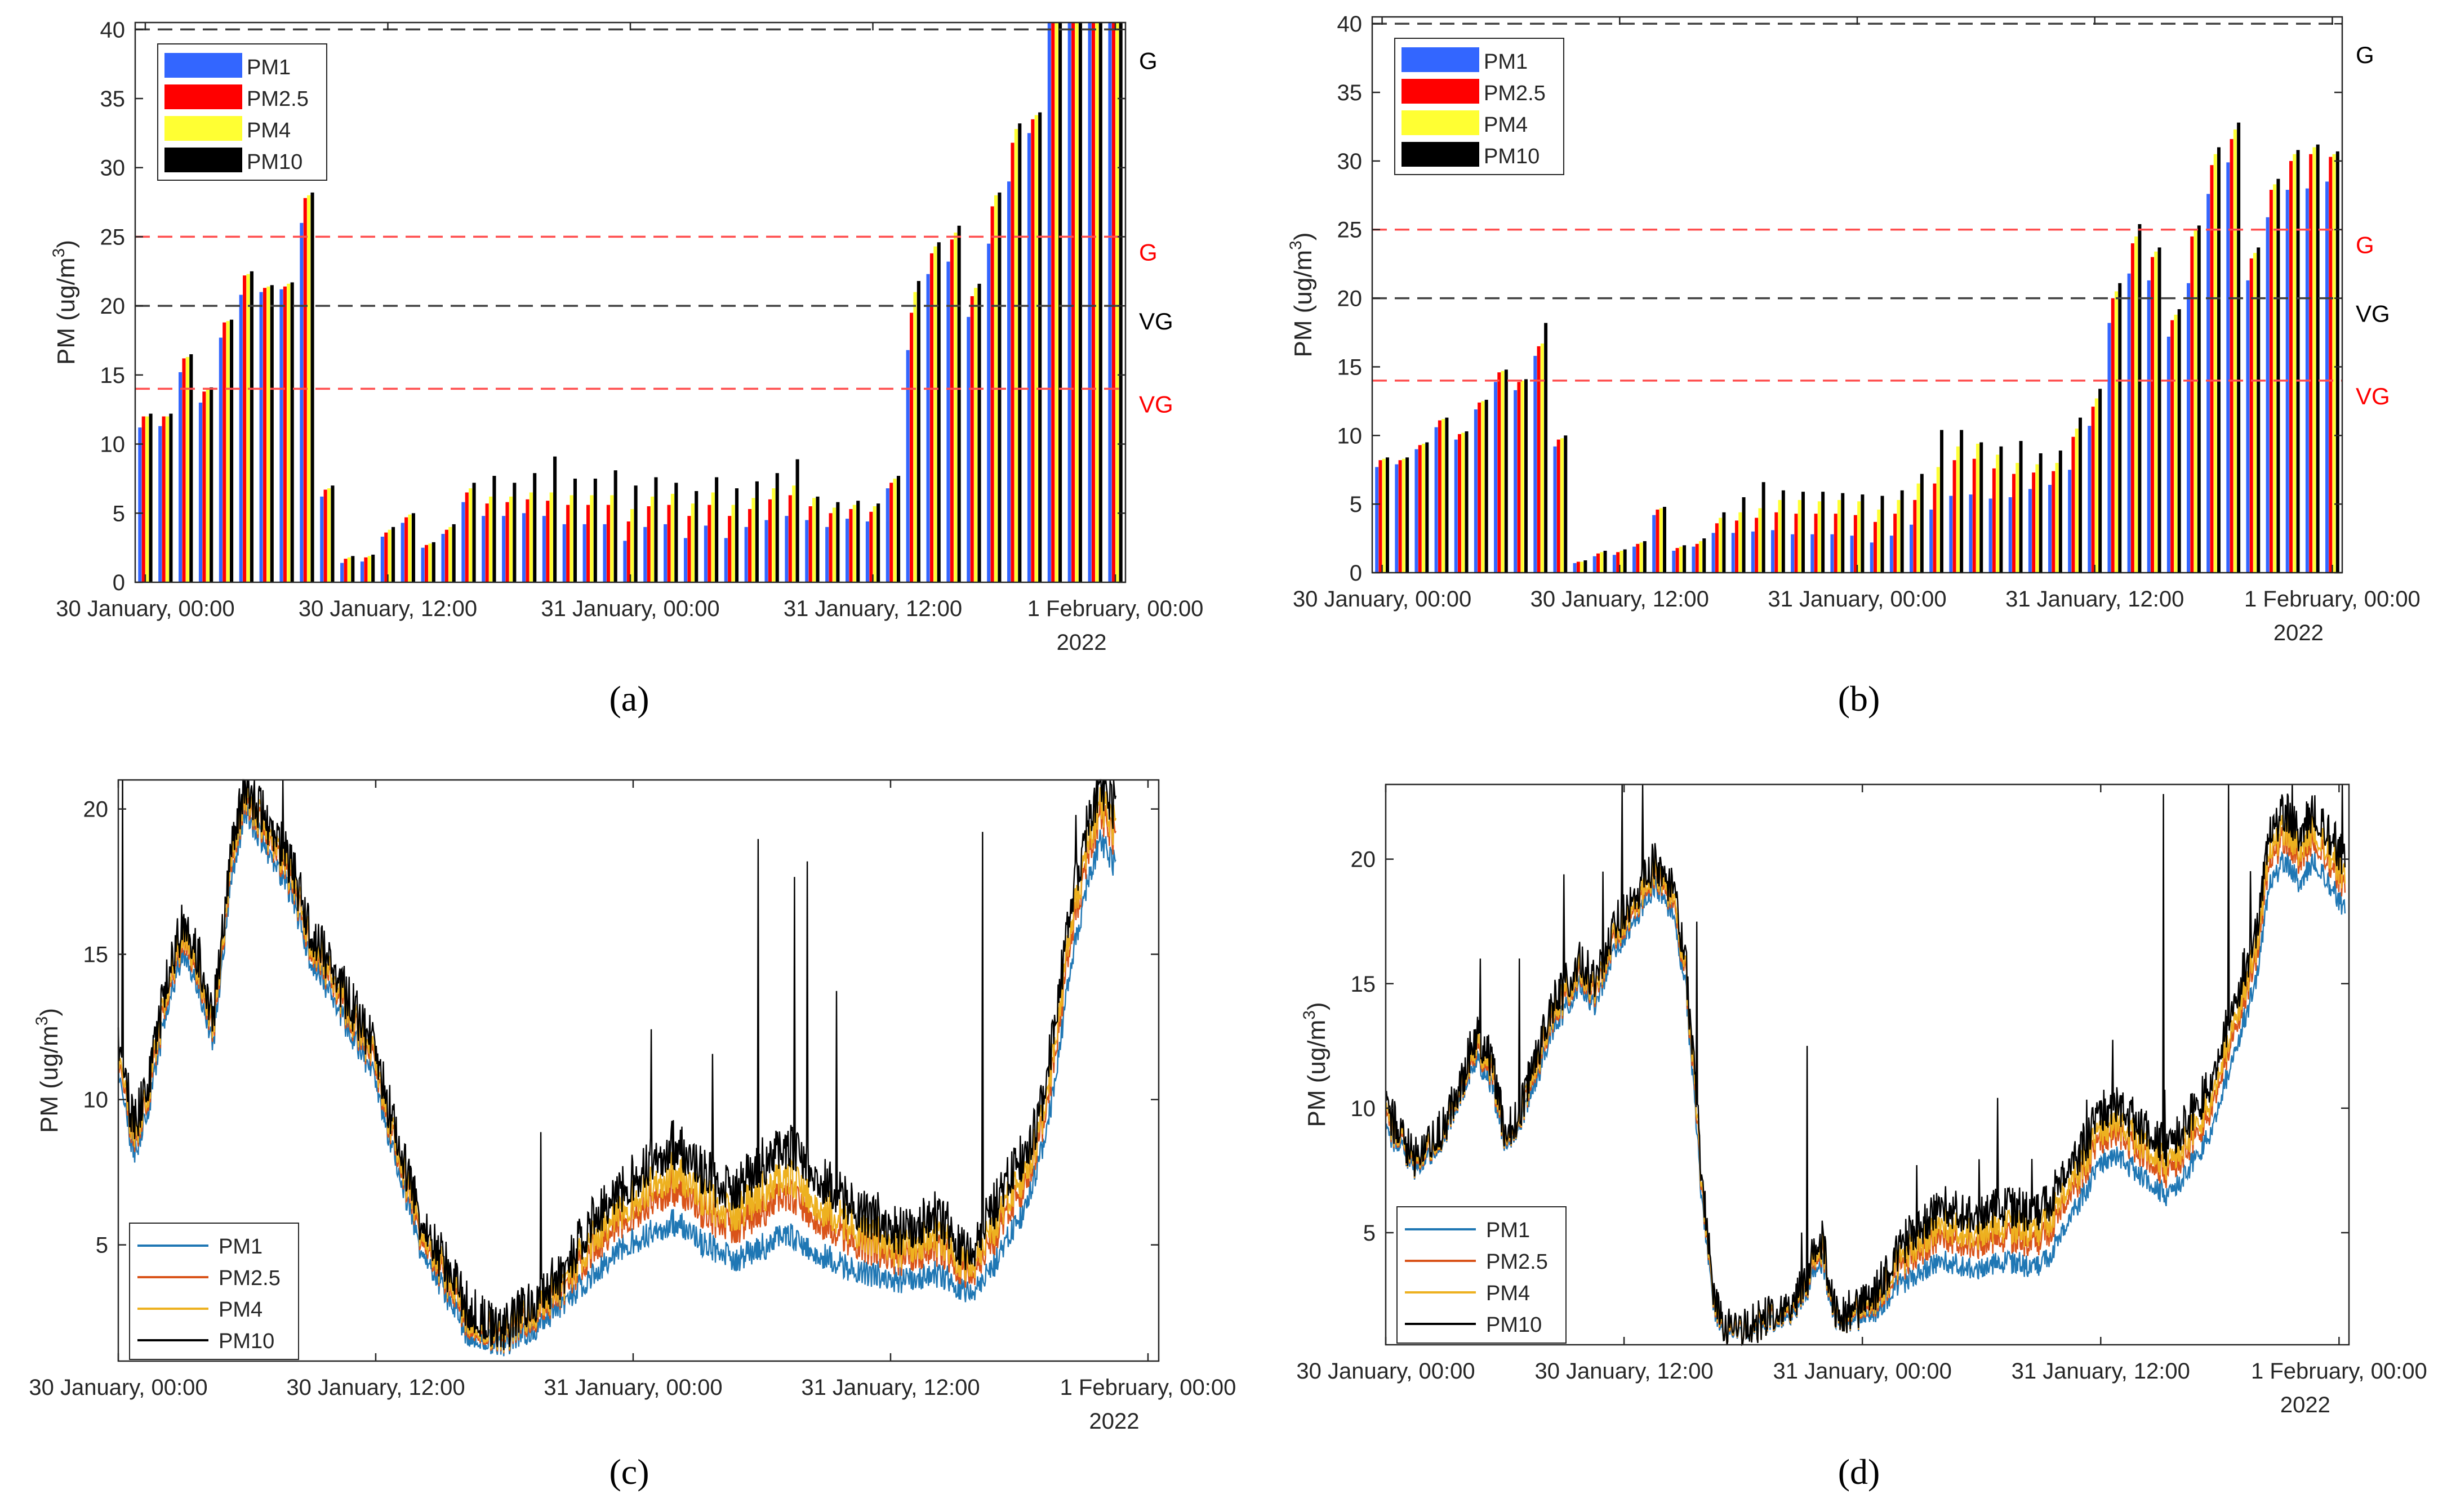  Describe the element at coordinates (976, 435) in the screenshot. I see `bar-pm4-h41` at that location.